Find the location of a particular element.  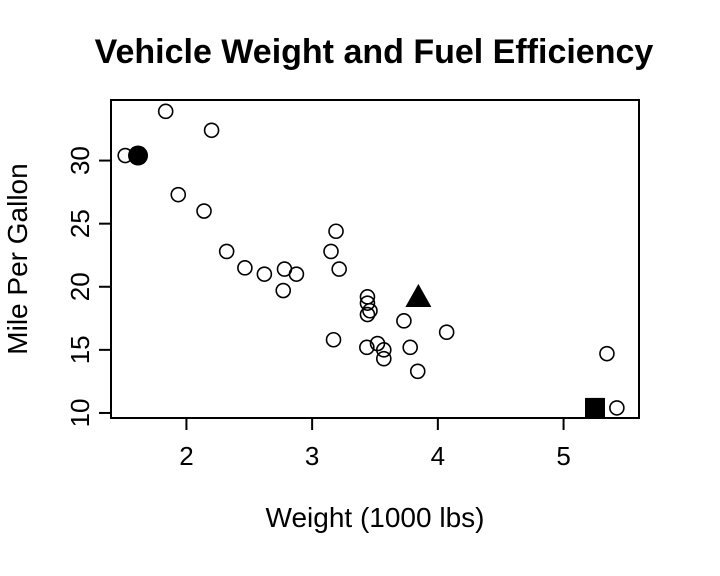

y-axis-label: Mile Per Gallon is located at coordinates (17, 258).